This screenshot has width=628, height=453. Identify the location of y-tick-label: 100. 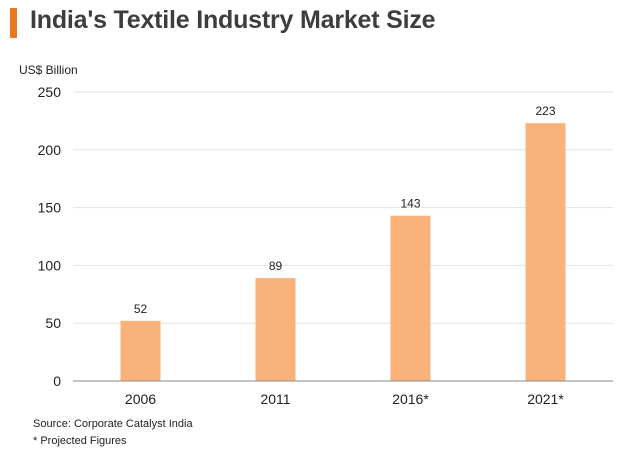
(50, 265).